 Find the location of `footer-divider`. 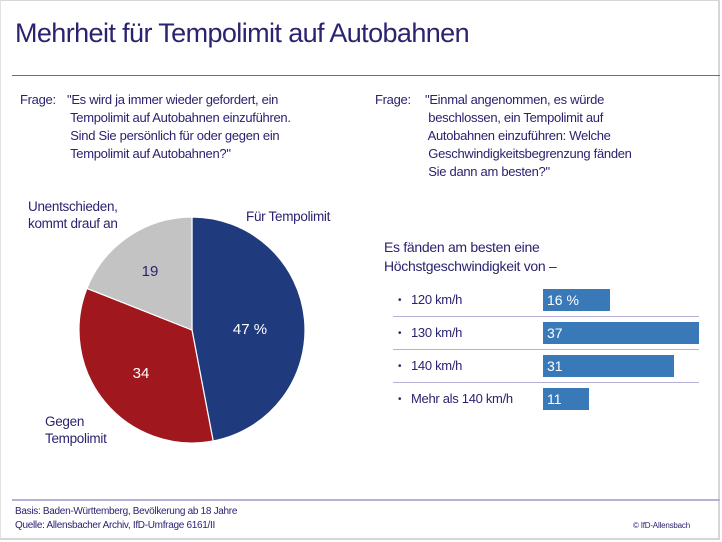

footer-divider is located at coordinates (366, 500).